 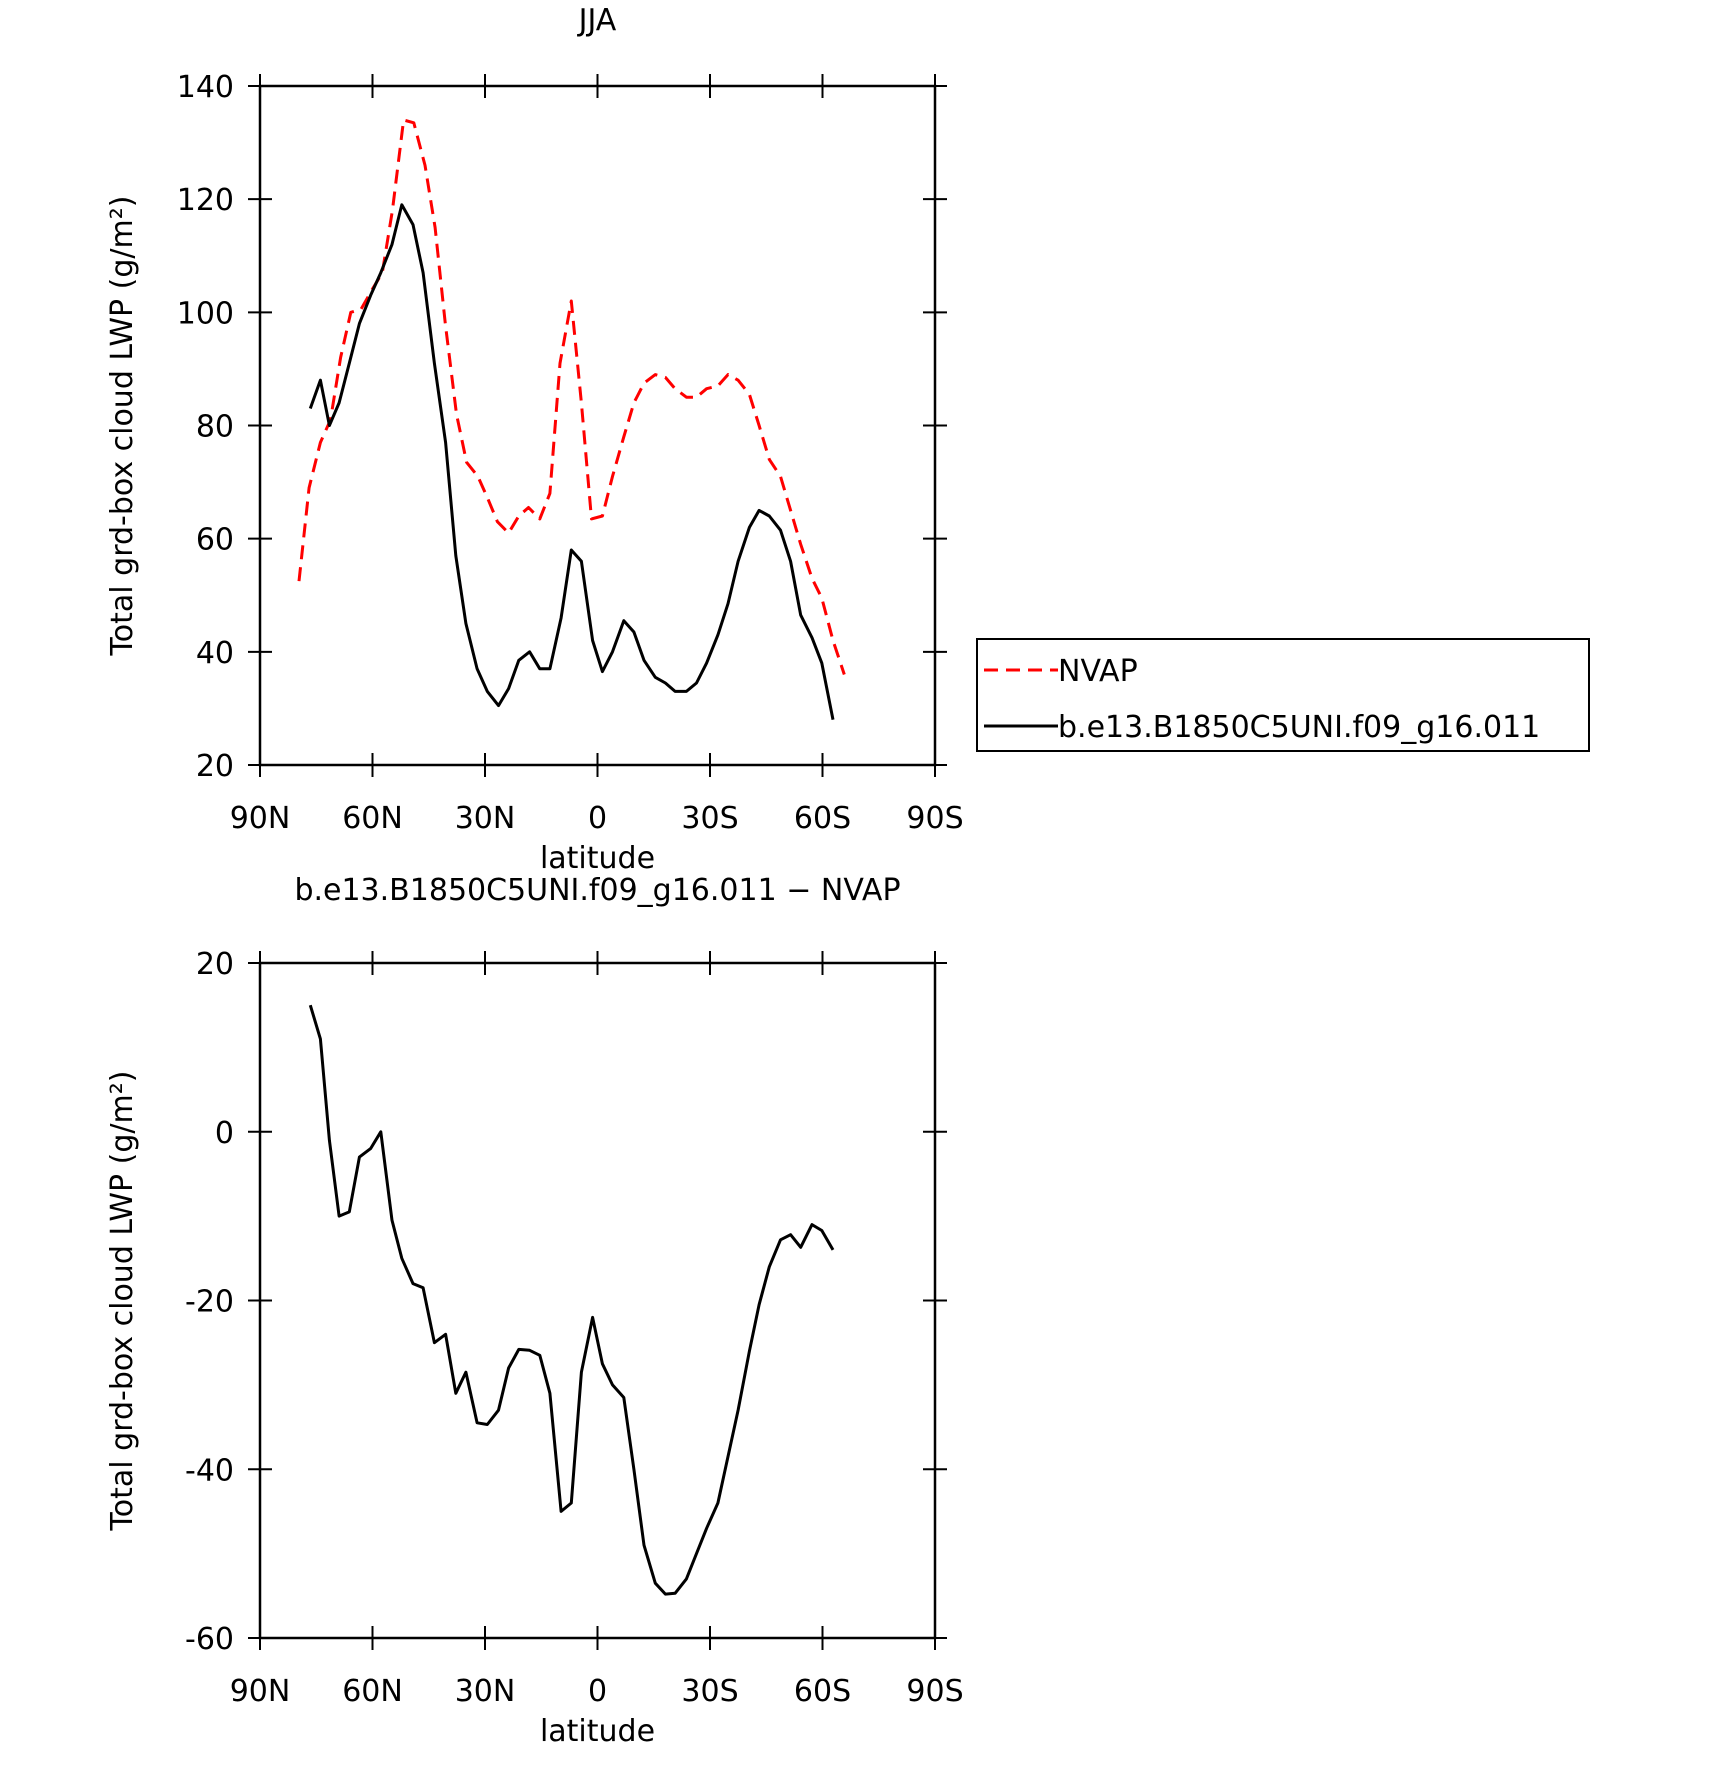 I want to click on y-tick-label: 100, so click(x=205, y=313).